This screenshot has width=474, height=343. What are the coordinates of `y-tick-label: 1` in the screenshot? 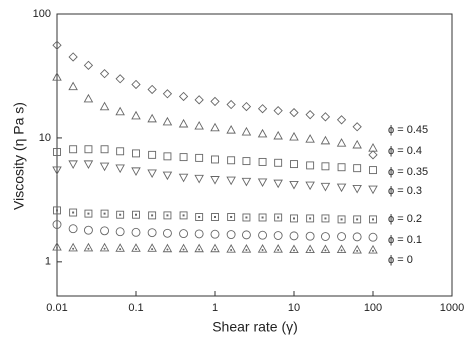 It's located at (48, 262).